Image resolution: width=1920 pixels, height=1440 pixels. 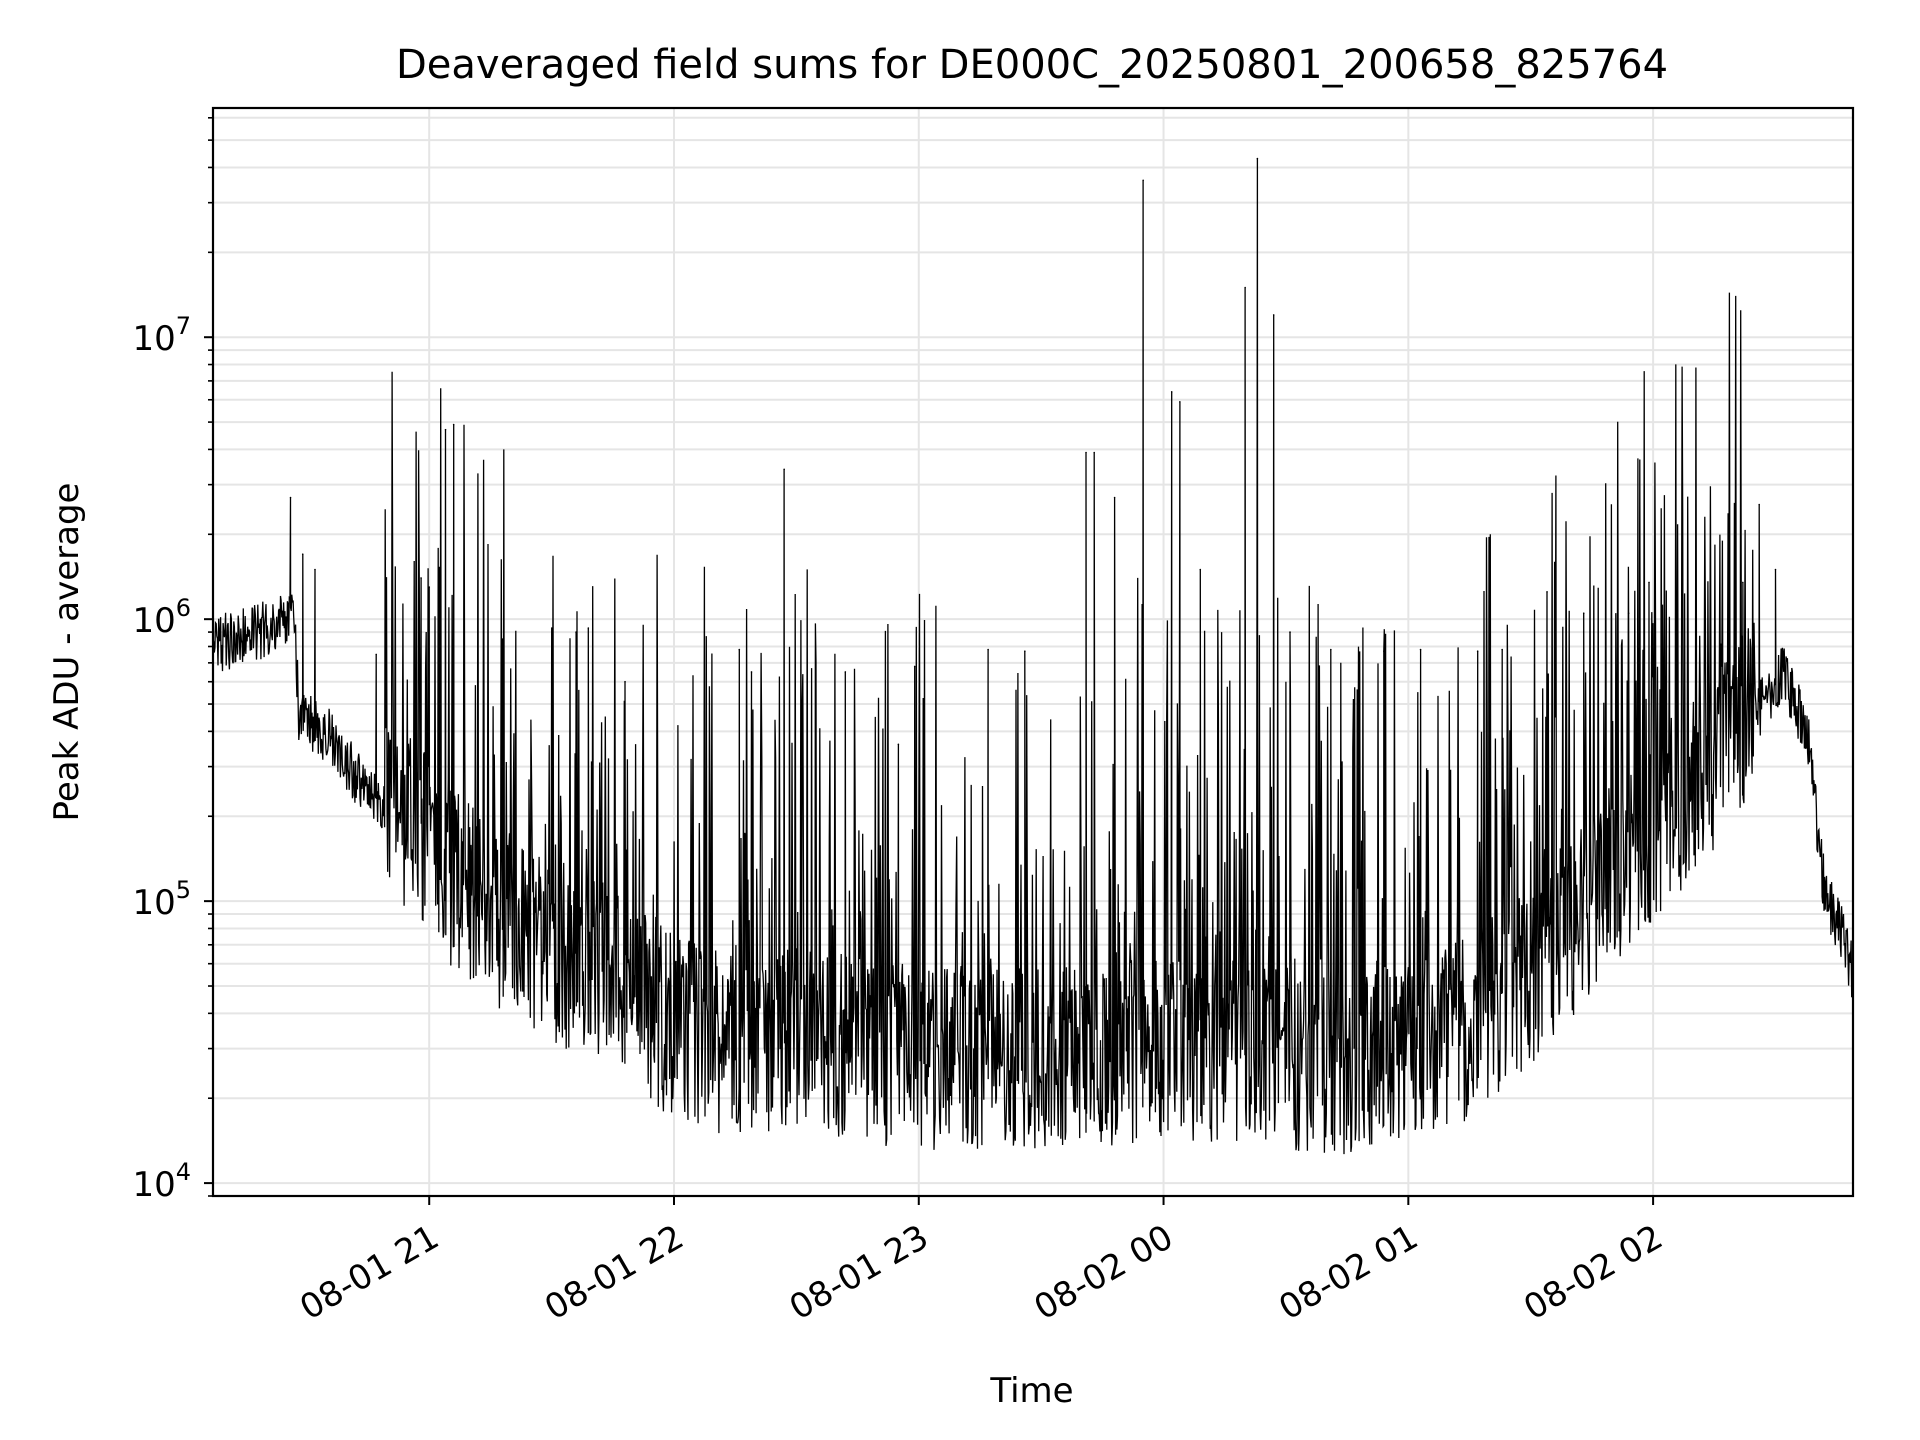 I want to click on x-axis-label: Time, so click(x=1031, y=1391).